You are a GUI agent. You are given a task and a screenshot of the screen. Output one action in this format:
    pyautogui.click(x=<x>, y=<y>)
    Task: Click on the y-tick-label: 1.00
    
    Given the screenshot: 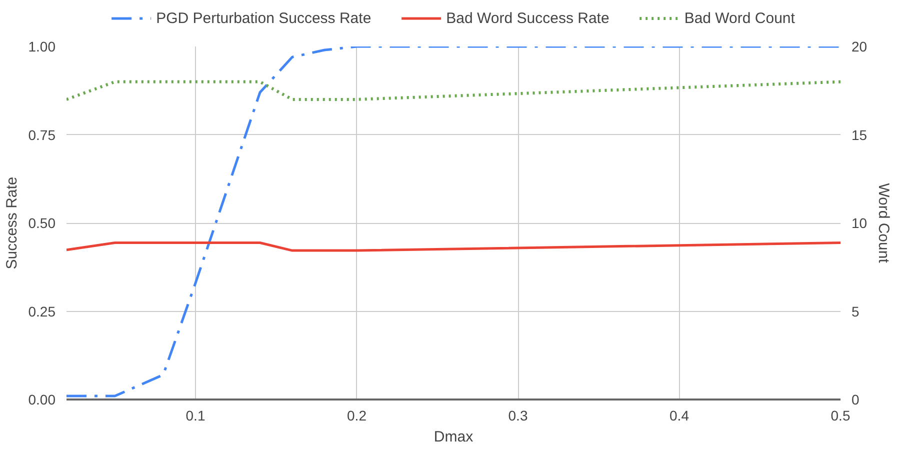 What is the action you would take?
    pyautogui.click(x=42, y=46)
    